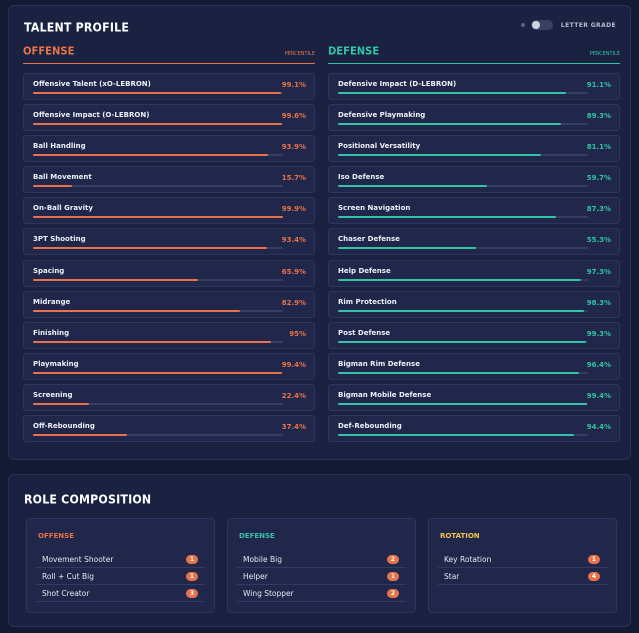 The height and width of the screenshot is (633, 639). I want to click on talent-row: Bigman Rim Defense 96.4%, so click(474, 366).